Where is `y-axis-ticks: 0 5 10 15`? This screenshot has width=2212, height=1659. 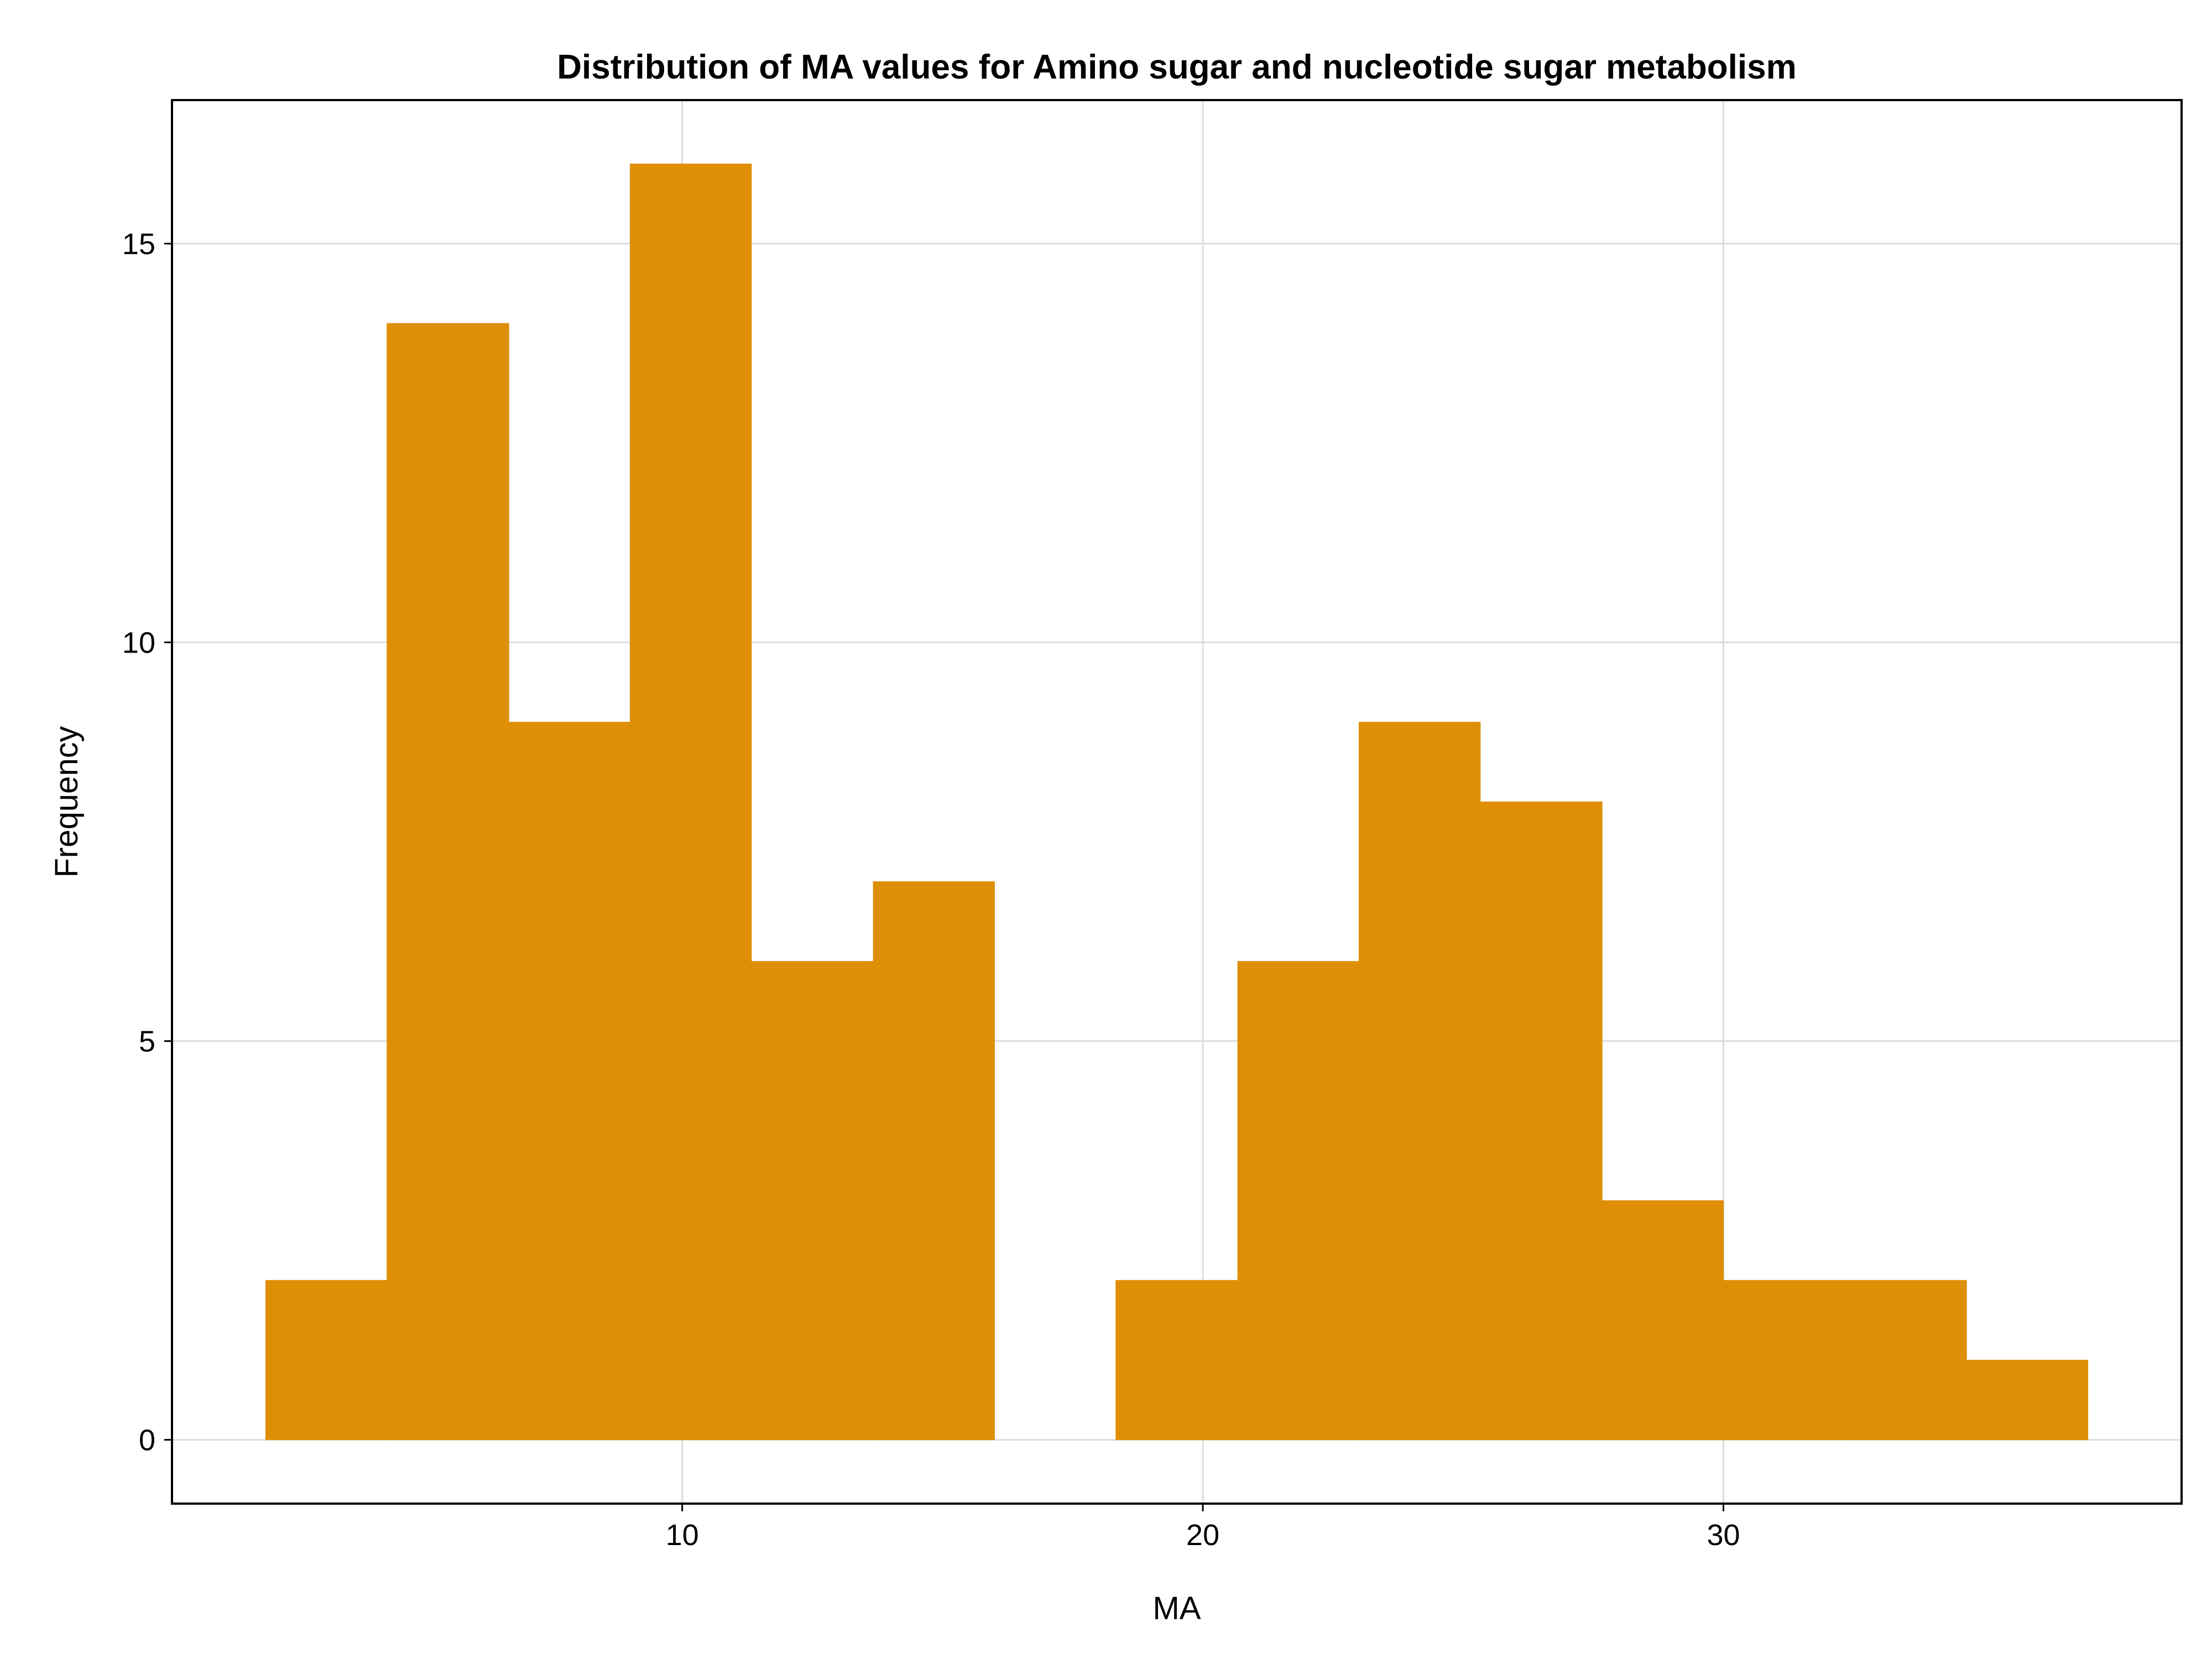
y-axis-ticks: 0 5 10 15 is located at coordinates (147, 843).